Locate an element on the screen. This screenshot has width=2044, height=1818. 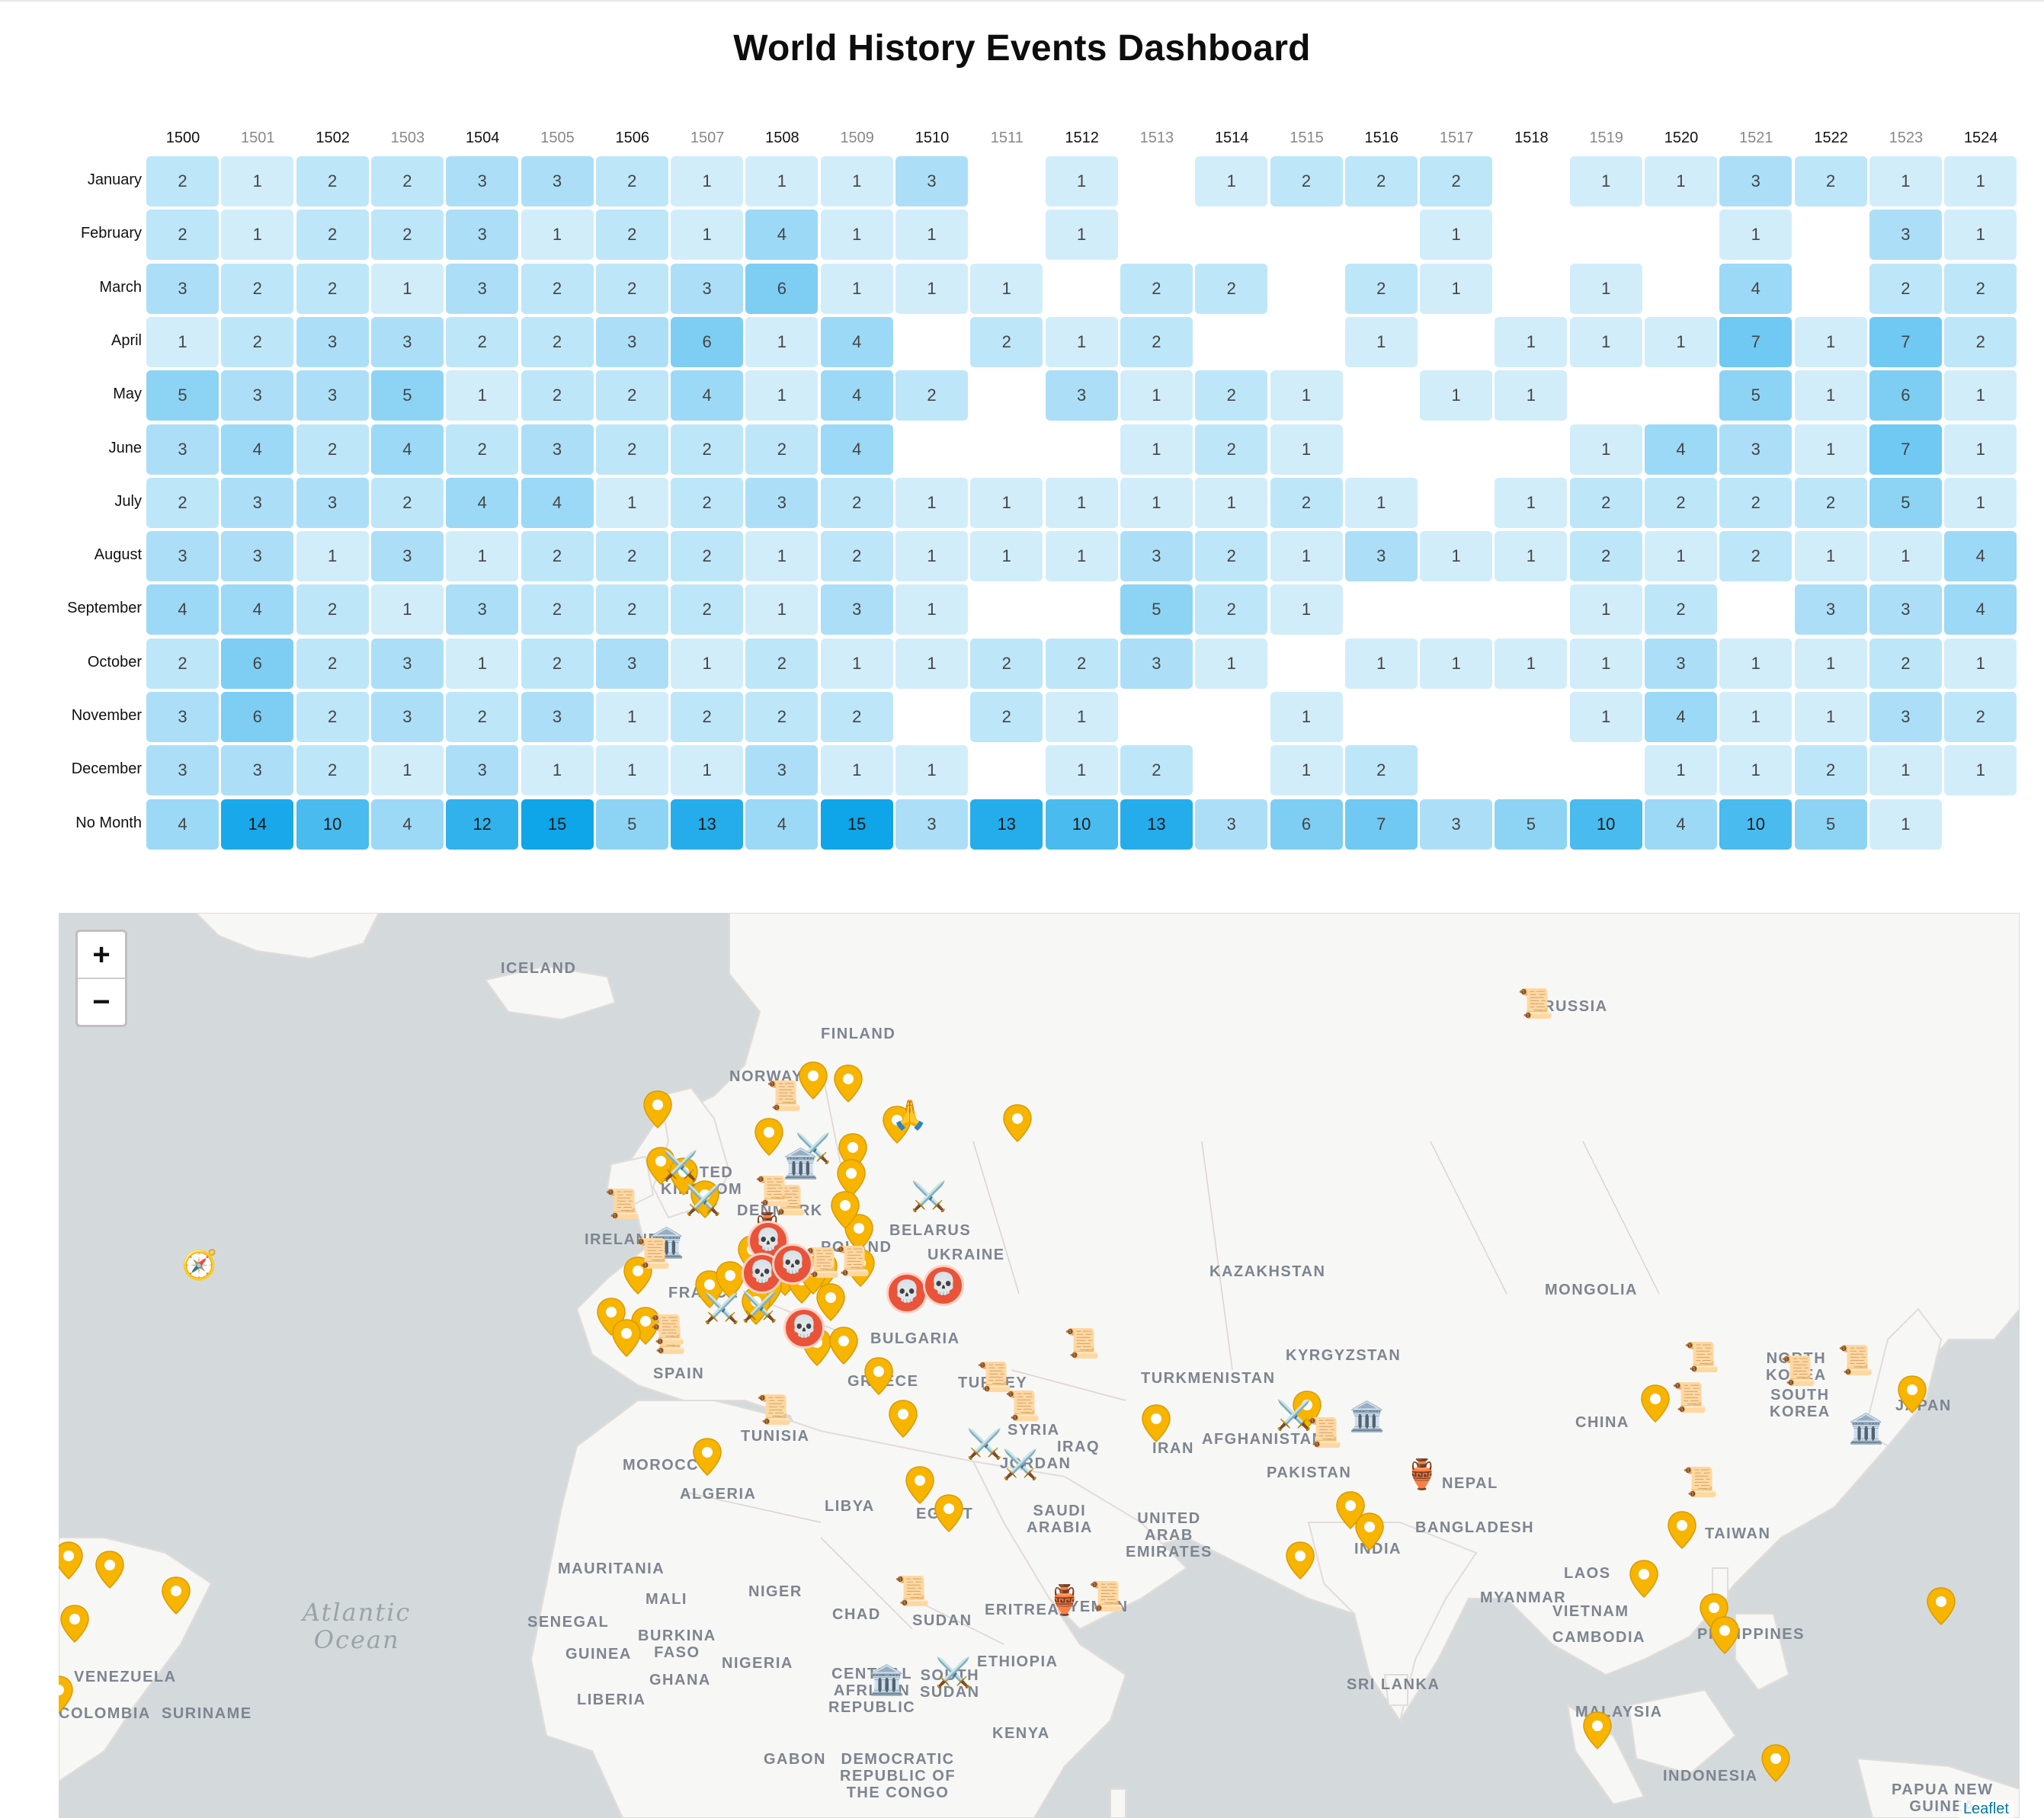
amphora-icon: 🏺 is located at coordinates (1422, 1475).